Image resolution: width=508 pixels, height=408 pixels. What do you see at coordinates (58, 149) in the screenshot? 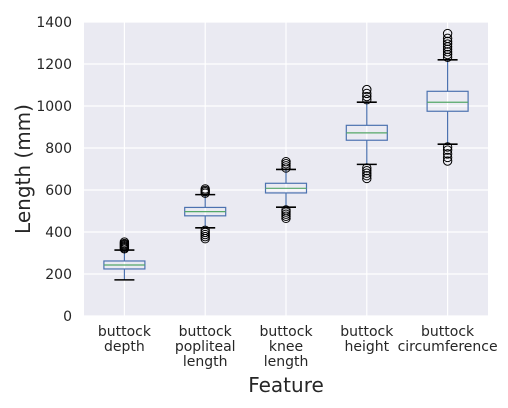
I see `y-tick-label: 800` at bounding box center [58, 149].